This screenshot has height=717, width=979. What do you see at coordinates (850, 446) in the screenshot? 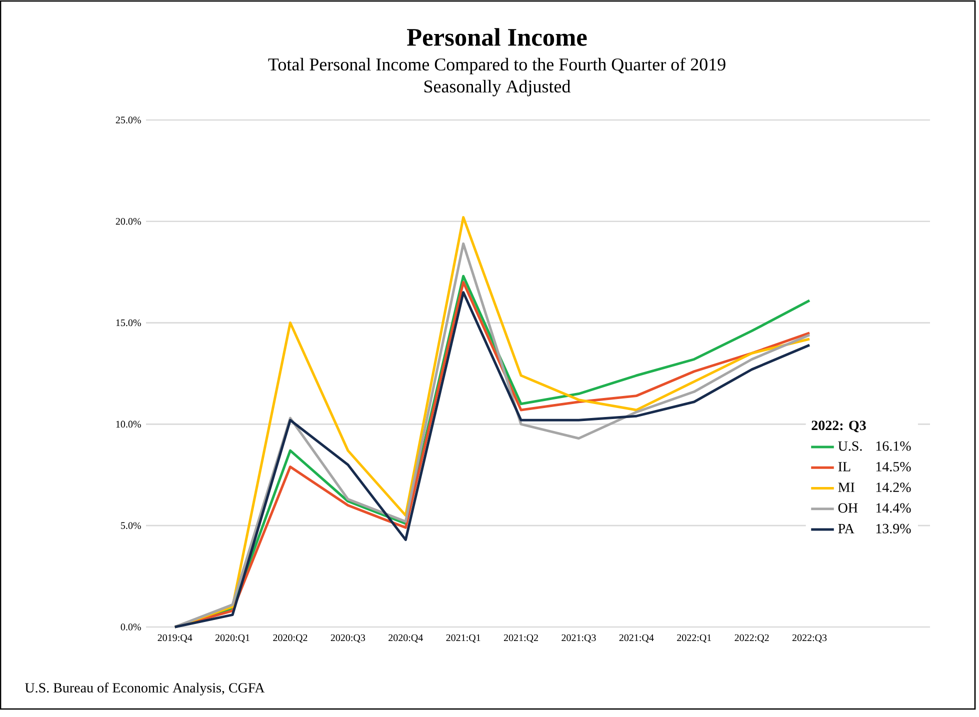
I see `legend-label: U.S.` at bounding box center [850, 446].